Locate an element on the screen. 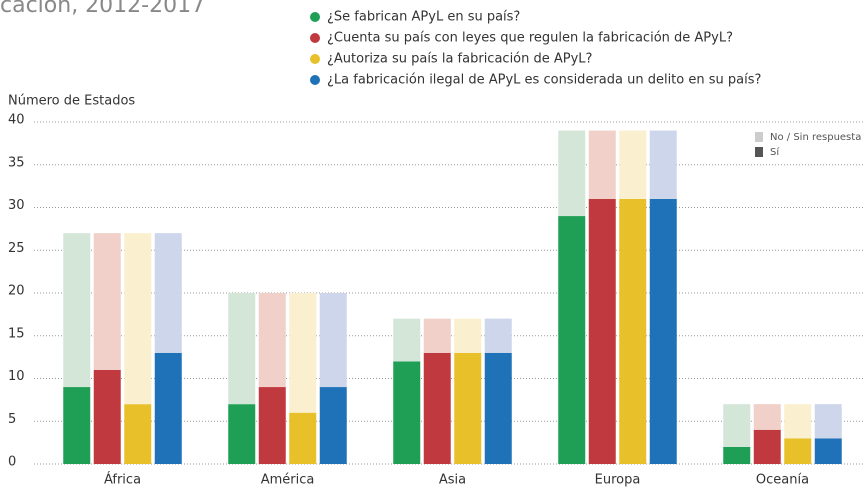 This screenshot has width=866, height=490. y-tick-label: 40 is located at coordinates (16, 120).